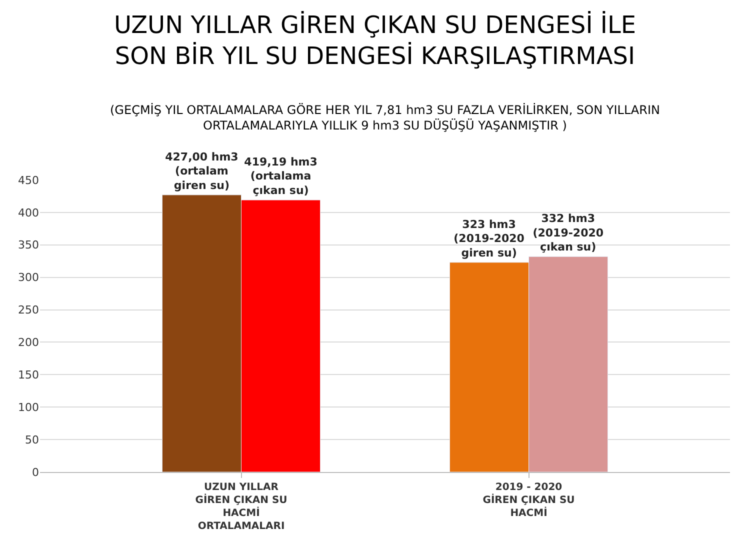 The width and height of the screenshot is (750, 547). I want to click on y-tick-label: 100, so click(28, 407).